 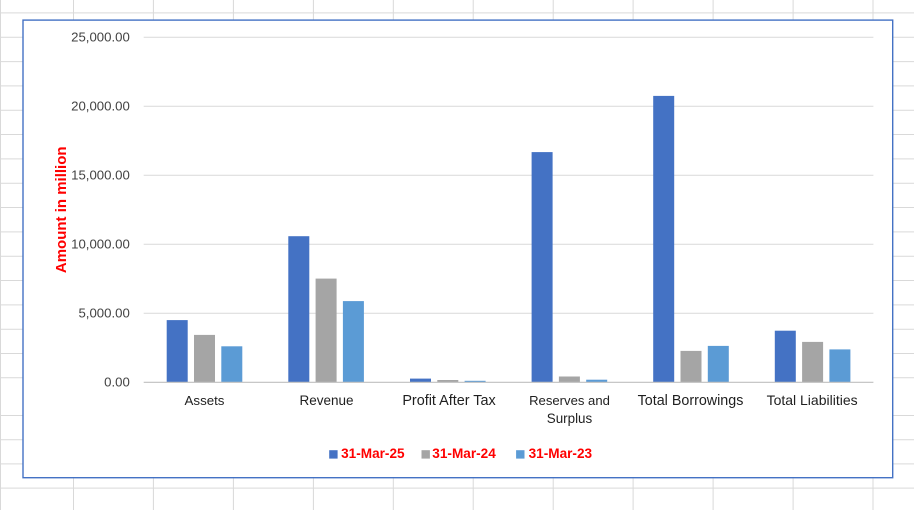 What do you see at coordinates (561, 453) in the screenshot?
I see `svg-text: 31-Mar-23` at bounding box center [561, 453].